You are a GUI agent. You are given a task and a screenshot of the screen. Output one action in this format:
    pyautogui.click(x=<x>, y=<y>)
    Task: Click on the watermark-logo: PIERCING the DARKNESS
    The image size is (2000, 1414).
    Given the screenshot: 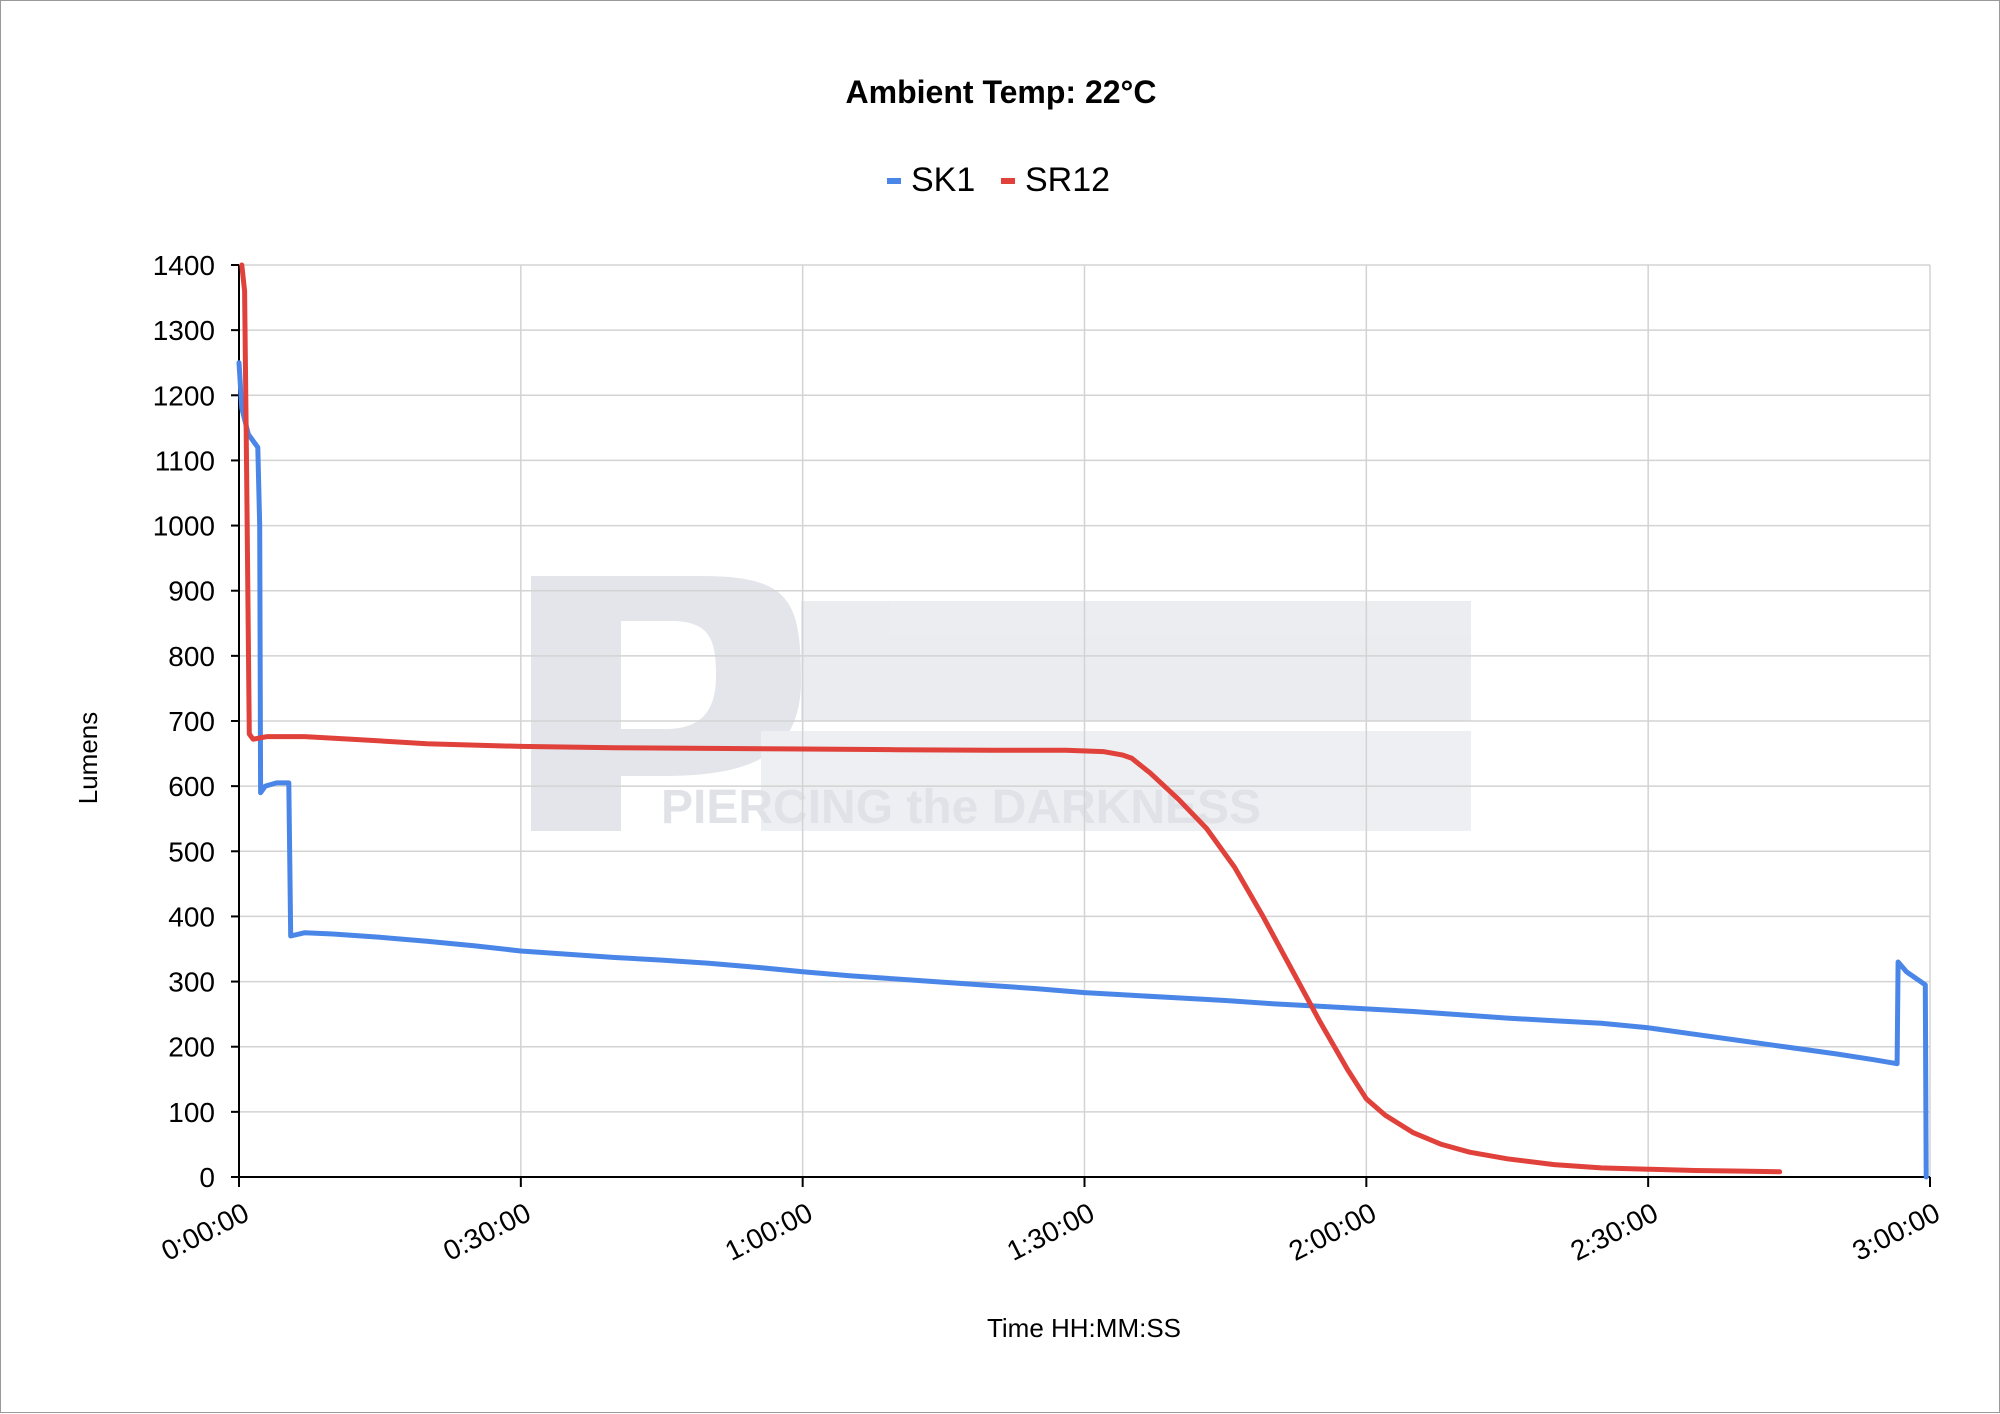 What is the action you would take?
    pyautogui.click(x=1001, y=705)
    